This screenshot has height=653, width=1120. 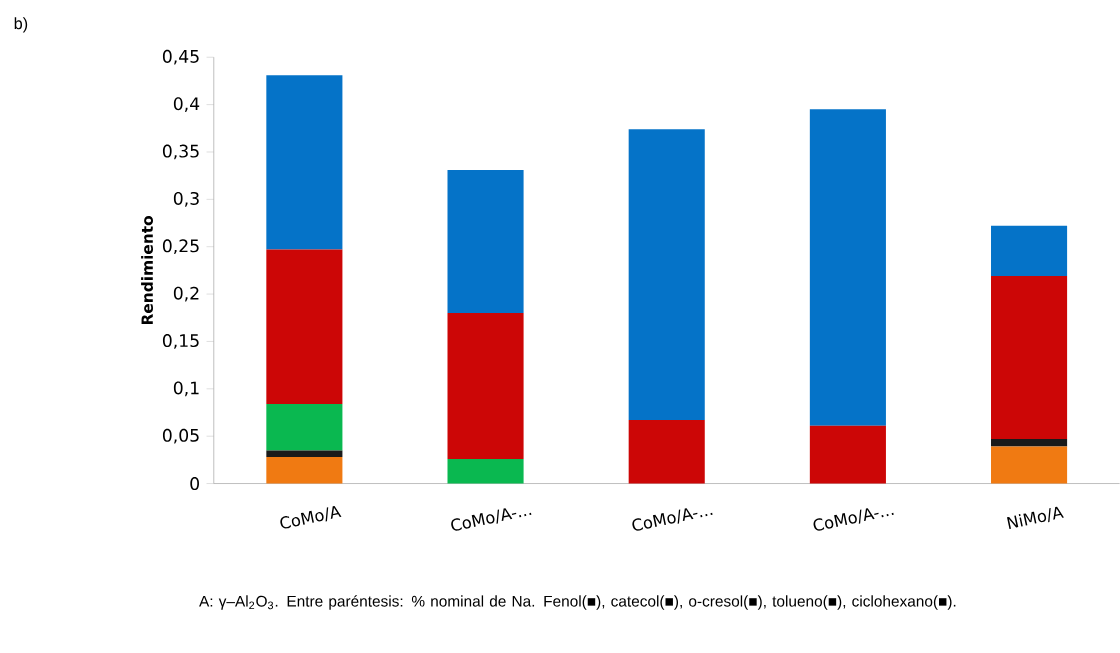 What do you see at coordinates (180, 152) in the screenshot?
I see `y-tick-label: 0,35` at bounding box center [180, 152].